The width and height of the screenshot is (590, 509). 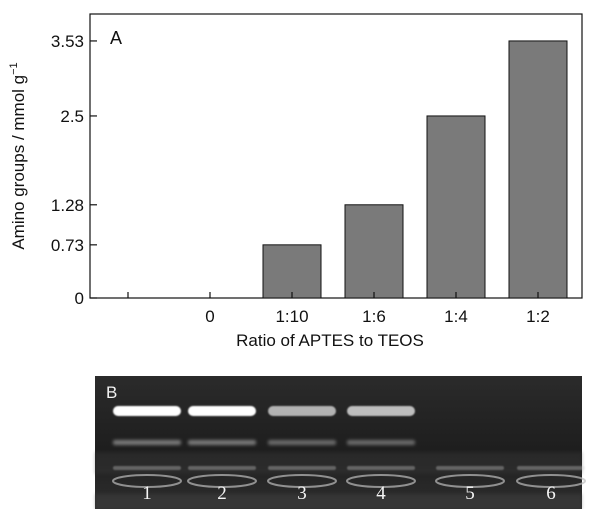 I want to click on x-tick-label: 1:4, so click(x=456, y=316).